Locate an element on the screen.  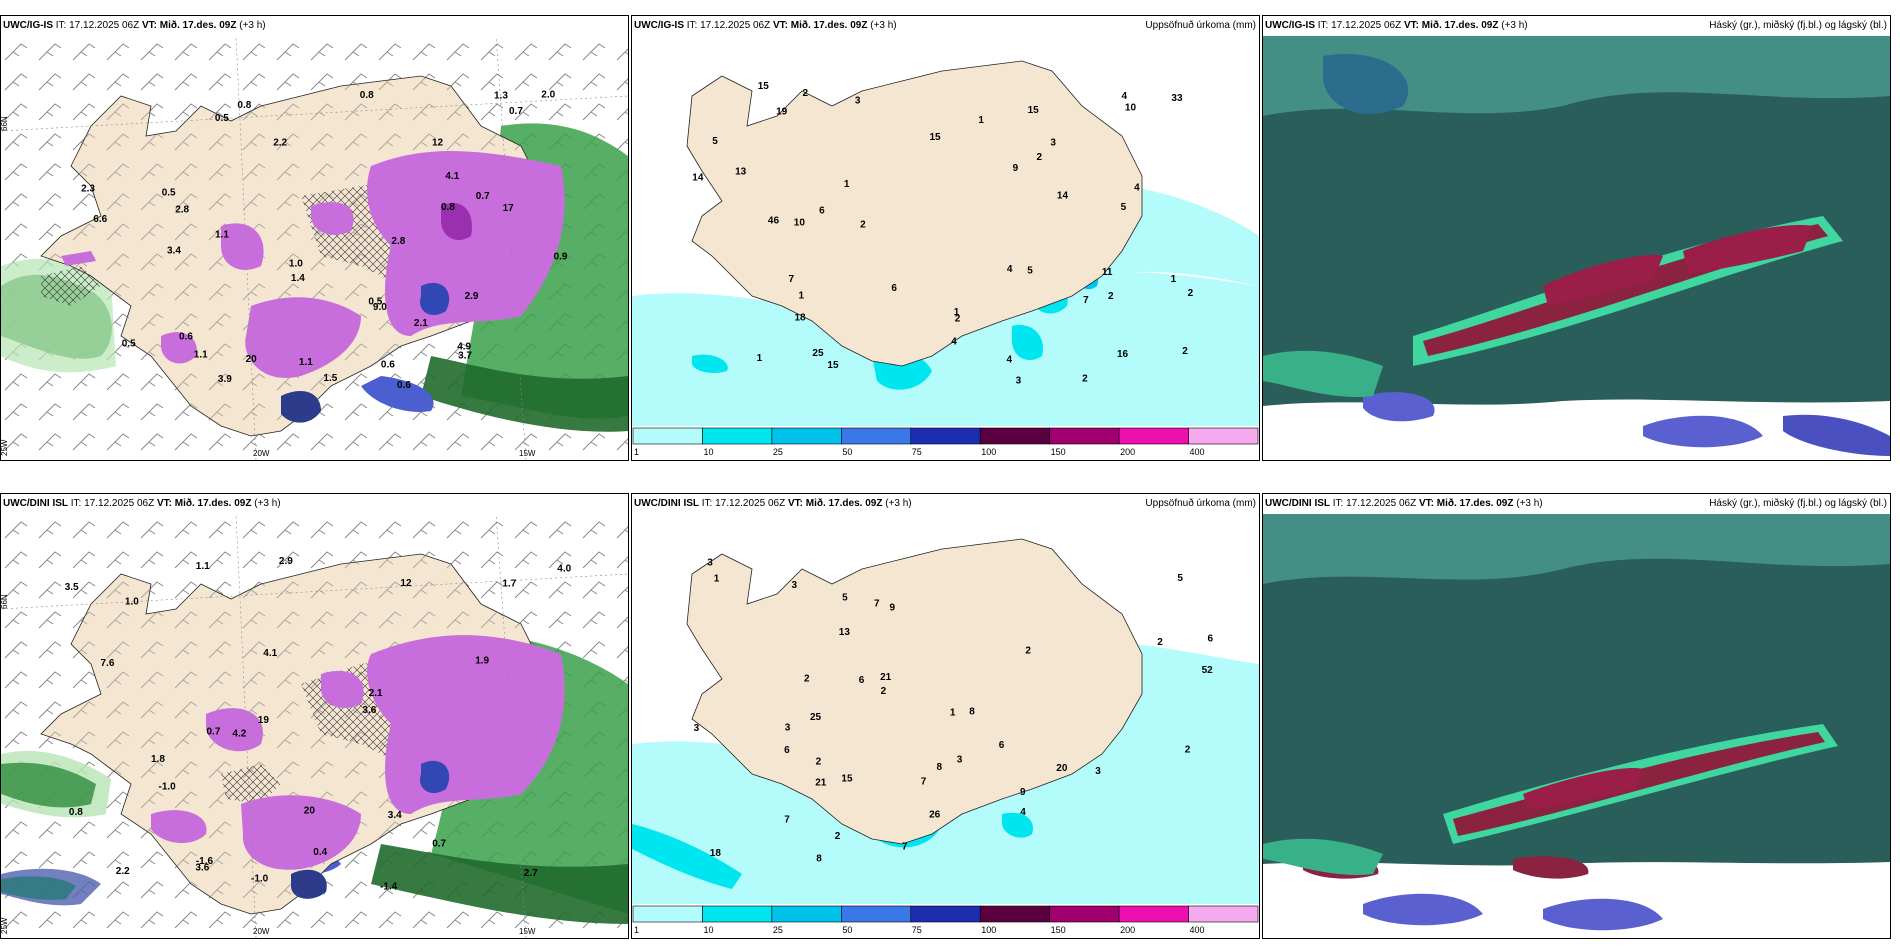
map-value-label: 21 is located at coordinates (821, 782).